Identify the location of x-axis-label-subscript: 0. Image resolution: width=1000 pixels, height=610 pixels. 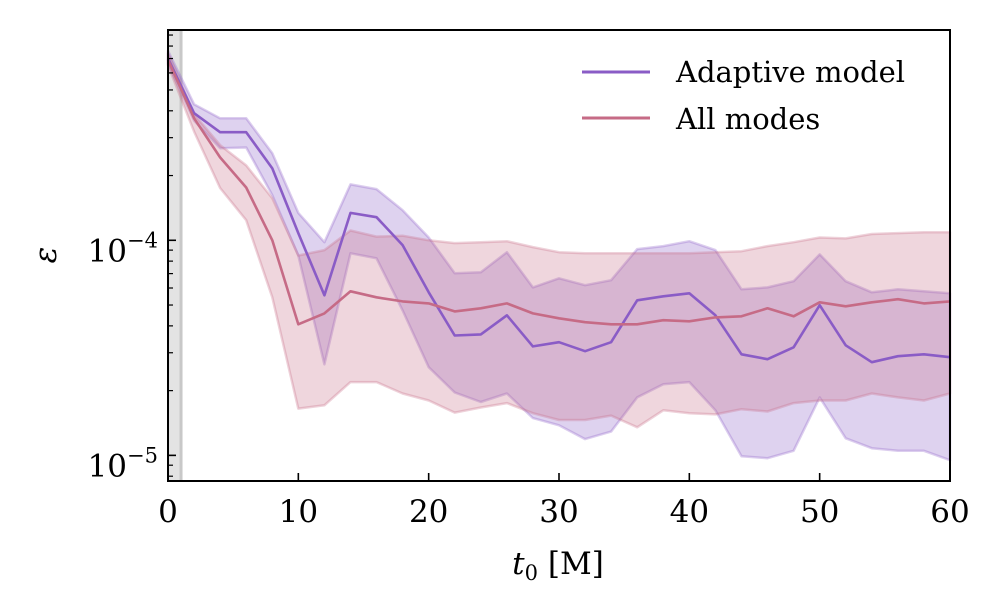
(531, 573).